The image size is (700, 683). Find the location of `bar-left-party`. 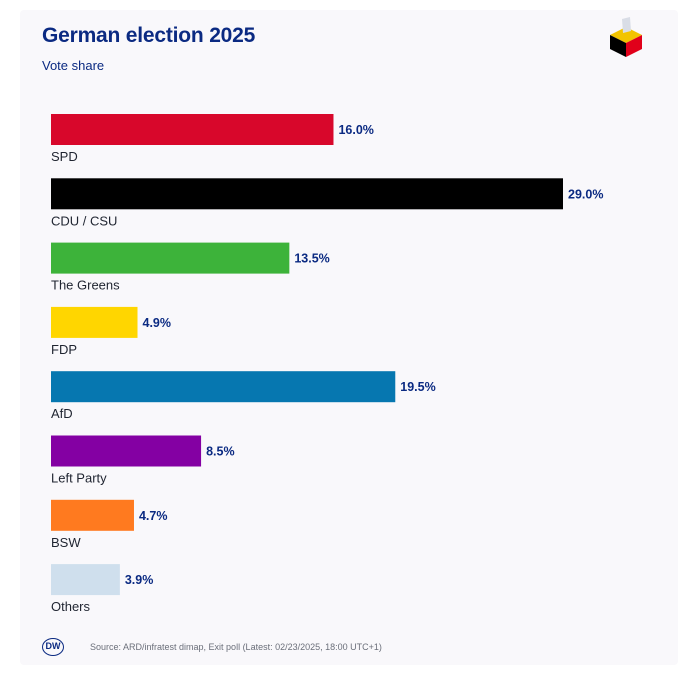

bar-left-party is located at coordinates (126, 451).